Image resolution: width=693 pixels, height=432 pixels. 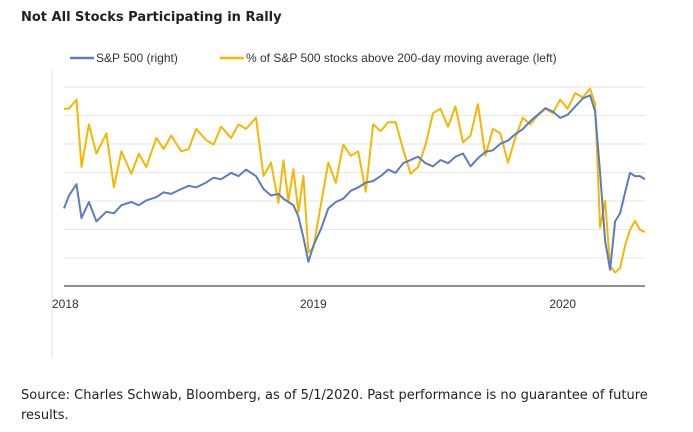 I want to click on x-tick-label: 2018, so click(x=65, y=304).